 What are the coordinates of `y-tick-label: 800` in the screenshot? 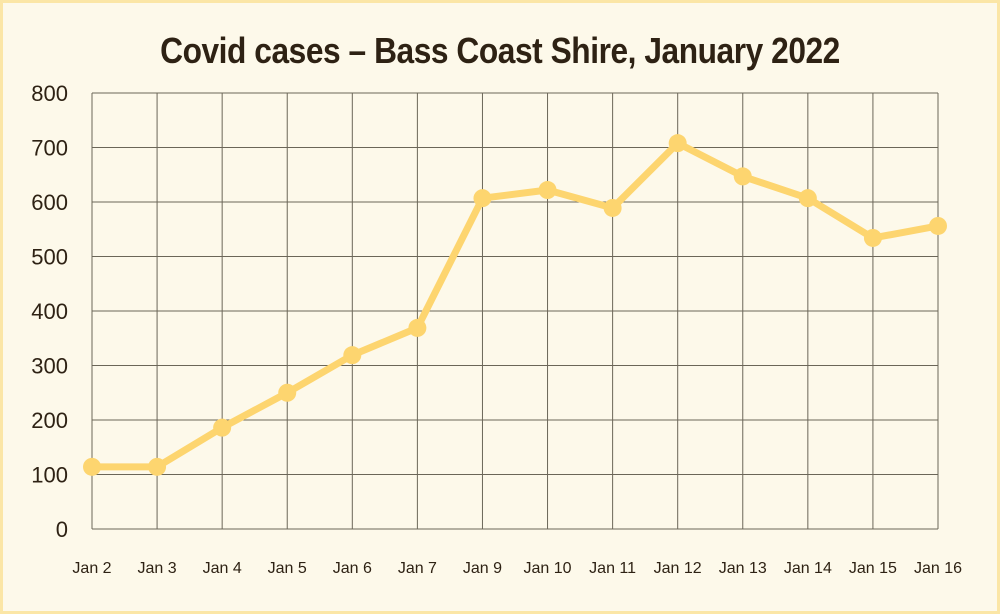 It's located at (49, 93).